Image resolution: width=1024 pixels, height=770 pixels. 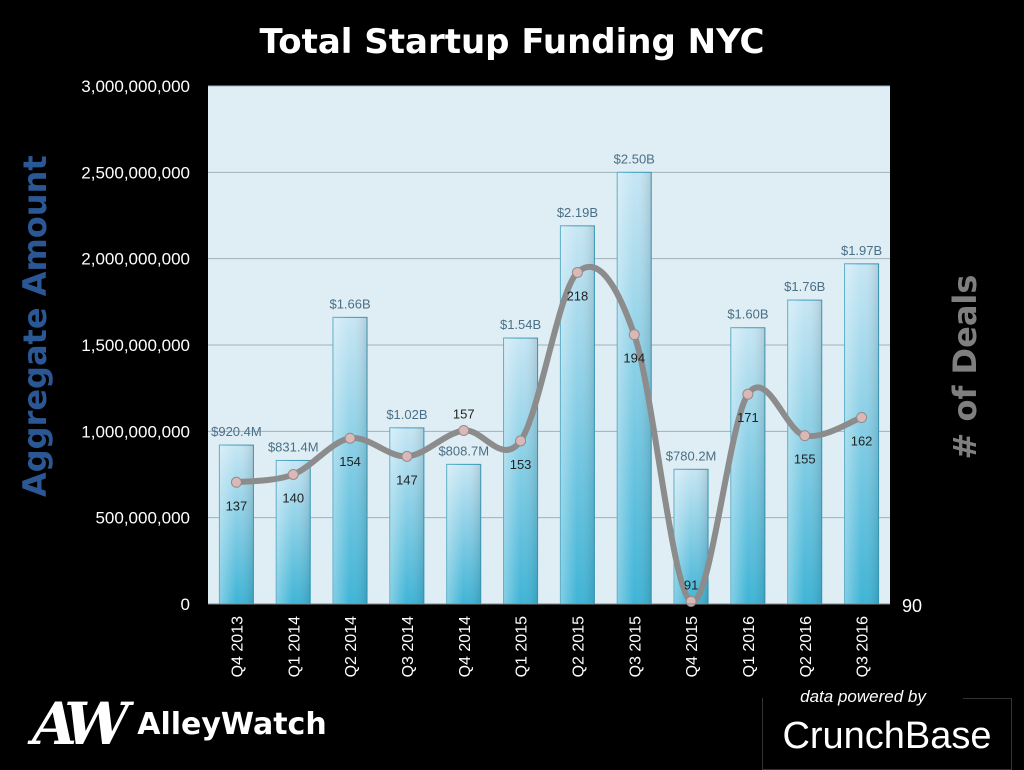 I want to click on deals-value-label: 153, so click(x=521, y=464).